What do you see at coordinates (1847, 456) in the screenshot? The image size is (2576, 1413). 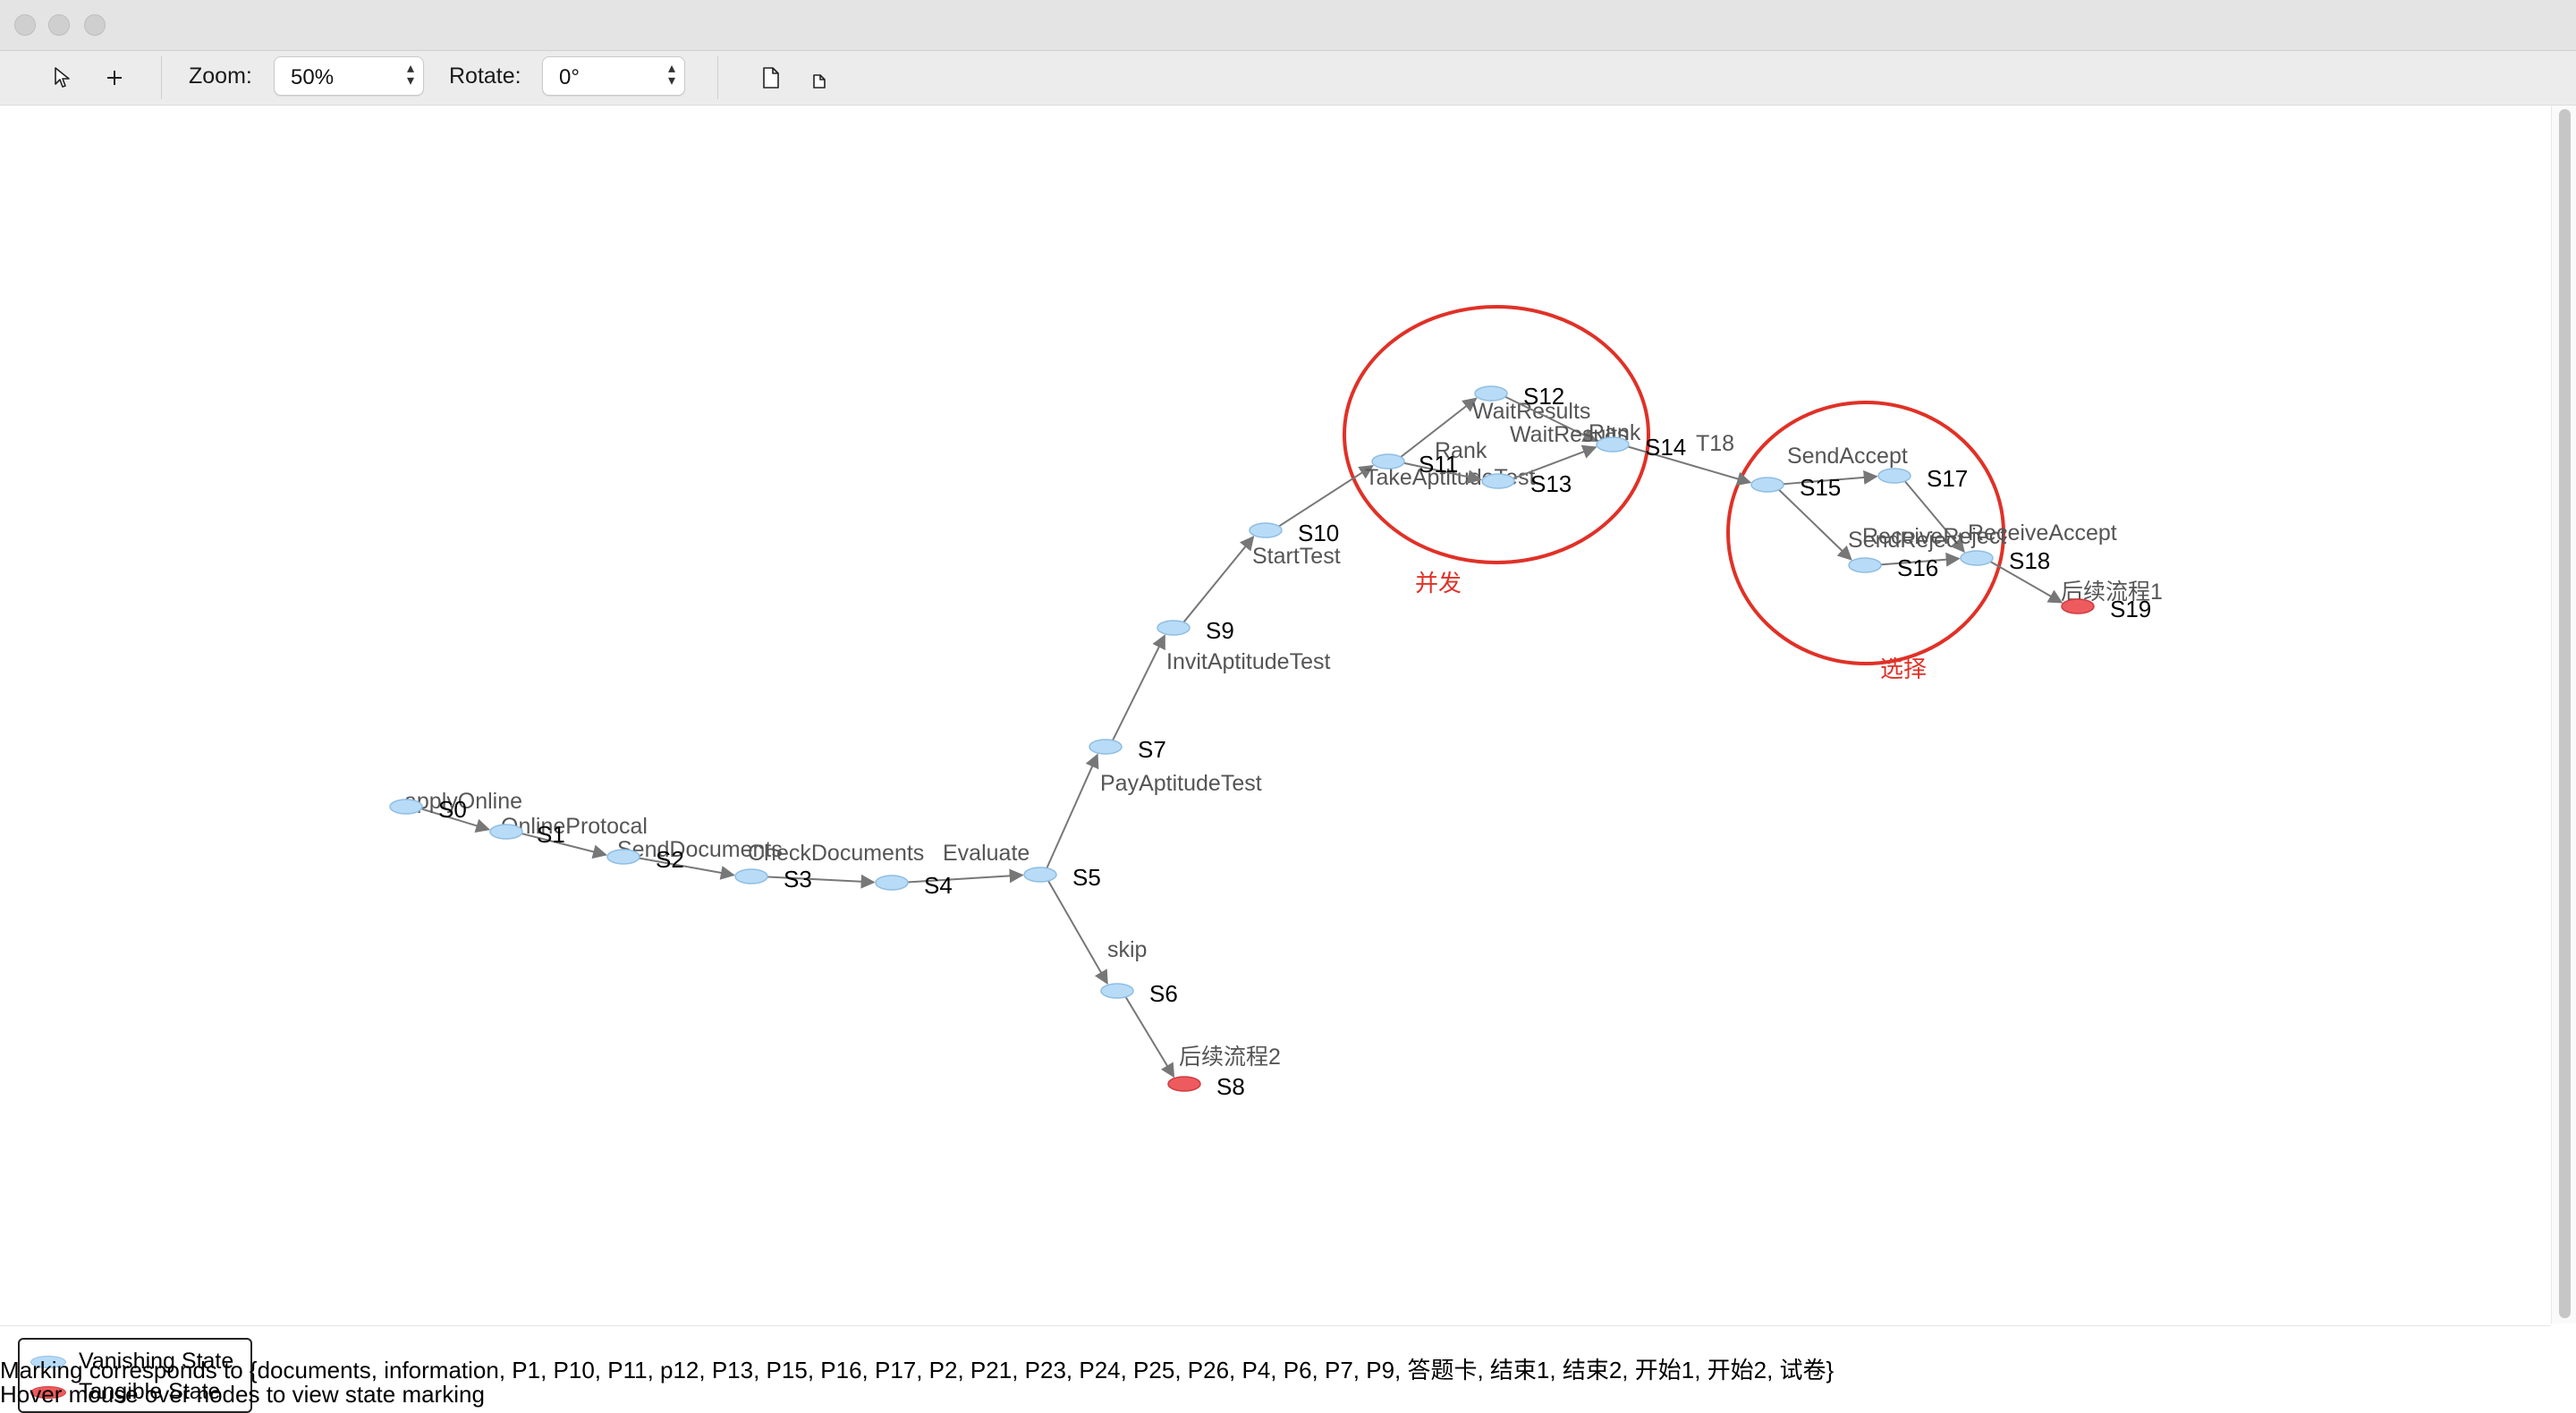 I see `edge-label: SendAccept` at bounding box center [1847, 456].